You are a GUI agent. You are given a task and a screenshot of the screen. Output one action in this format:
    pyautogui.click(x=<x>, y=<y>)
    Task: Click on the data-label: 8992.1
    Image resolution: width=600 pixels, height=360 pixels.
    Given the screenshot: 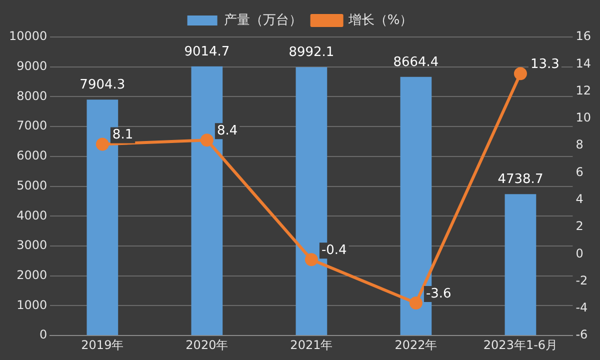 What is the action you would take?
    pyautogui.click(x=311, y=52)
    